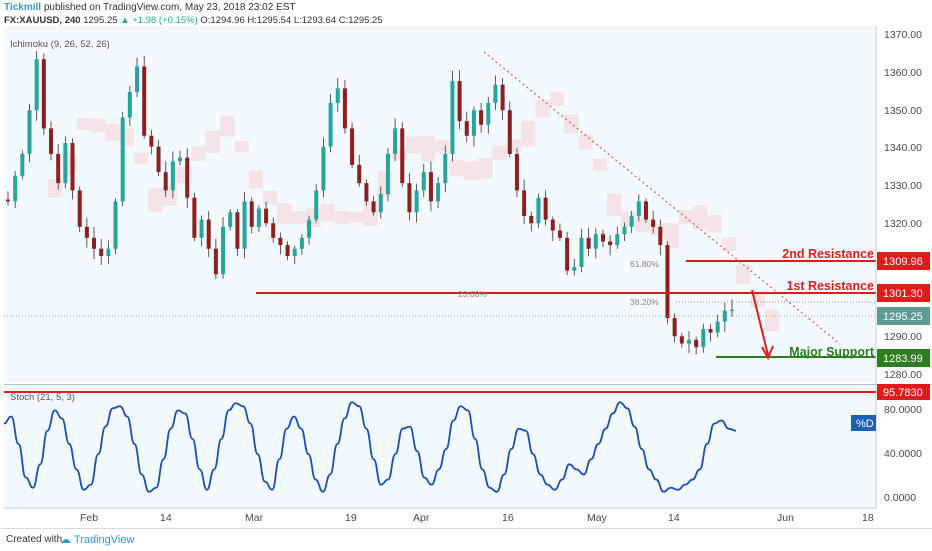 The width and height of the screenshot is (932, 551). Describe the element at coordinates (23, 7) in the screenshot. I see `brand-name: Tickmill` at that location.